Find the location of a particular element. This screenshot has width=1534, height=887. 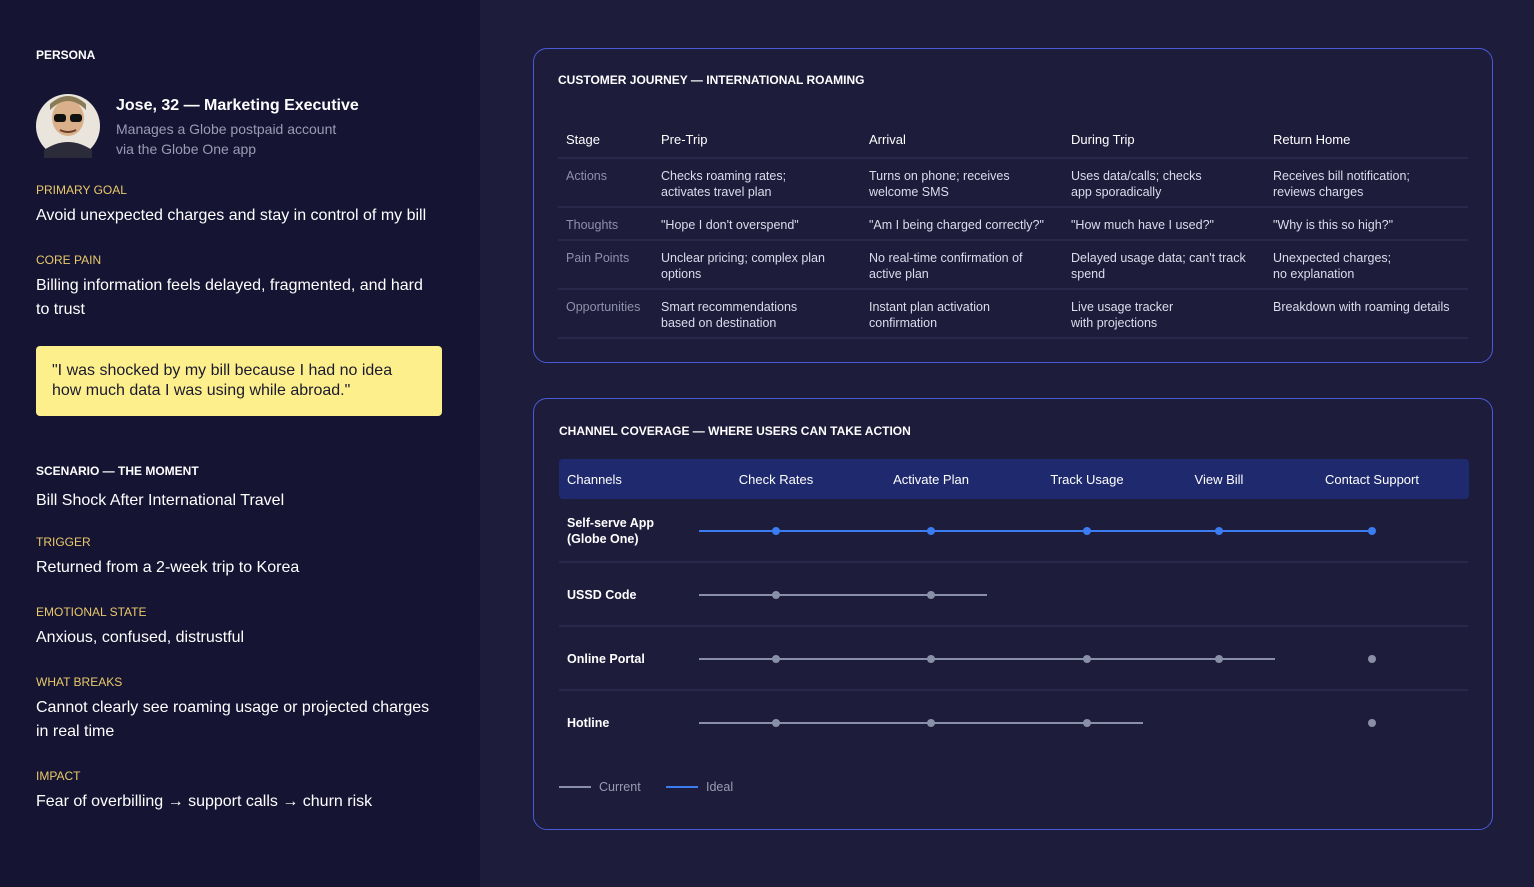

table-cell: No real-time confirmation of is located at coordinates (946, 257).